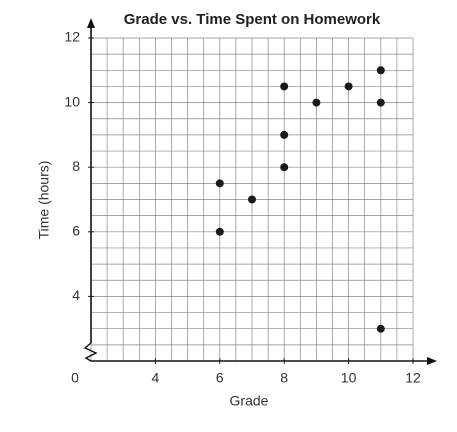 This screenshot has height=432, width=457. What do you see at coordinates (44, 200) in the screenshot?
I see `y-axis-label: Time (hours)` at bounding box center [44, 200].